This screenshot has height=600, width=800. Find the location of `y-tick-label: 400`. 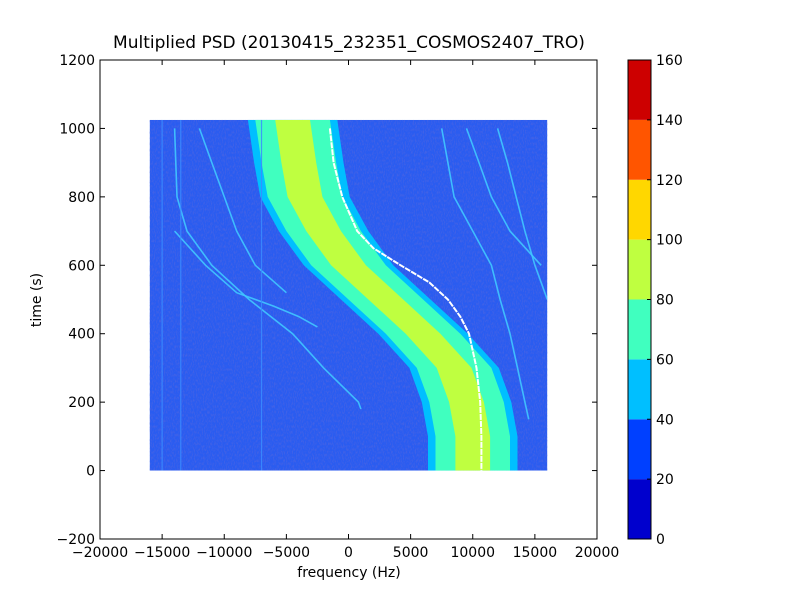

y-tick-label: 400 is located at coordinates (81, 335).